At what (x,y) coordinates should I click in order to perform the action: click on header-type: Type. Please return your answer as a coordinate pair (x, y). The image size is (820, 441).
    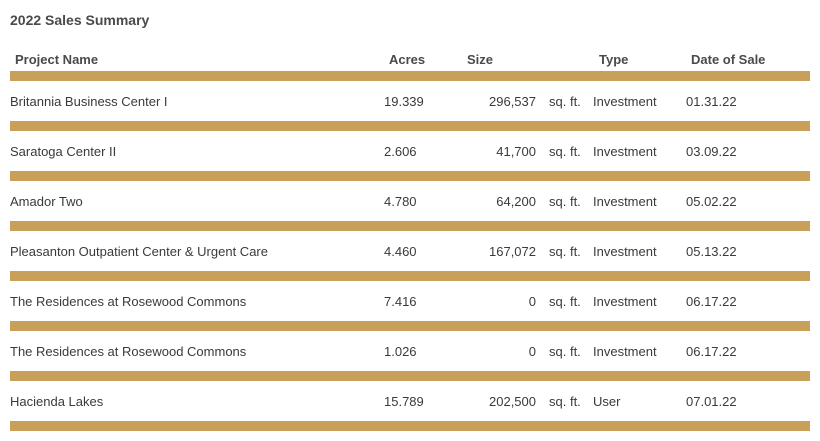
    Looking at the image, I should click on (614, 59).